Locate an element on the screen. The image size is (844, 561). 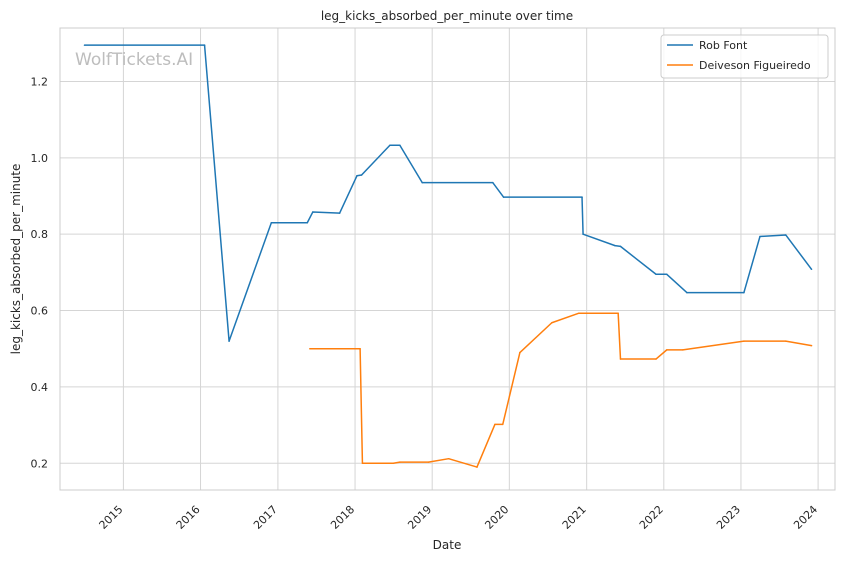
legend-label: Rob Font is located at coordinates (723, 45).